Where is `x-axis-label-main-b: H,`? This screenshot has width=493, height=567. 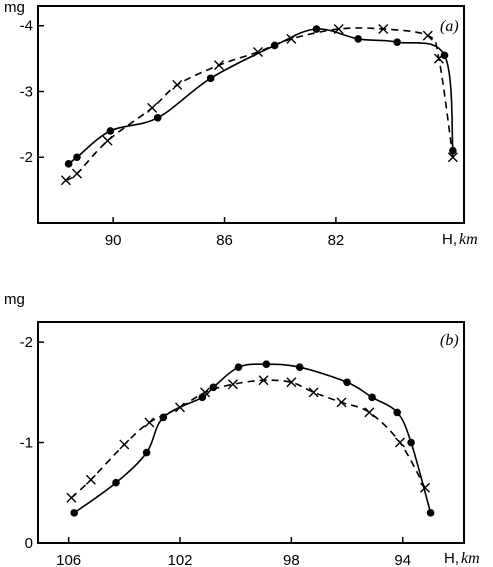
x-axis-label-main-b: H, is located at coordinates (451, 558).